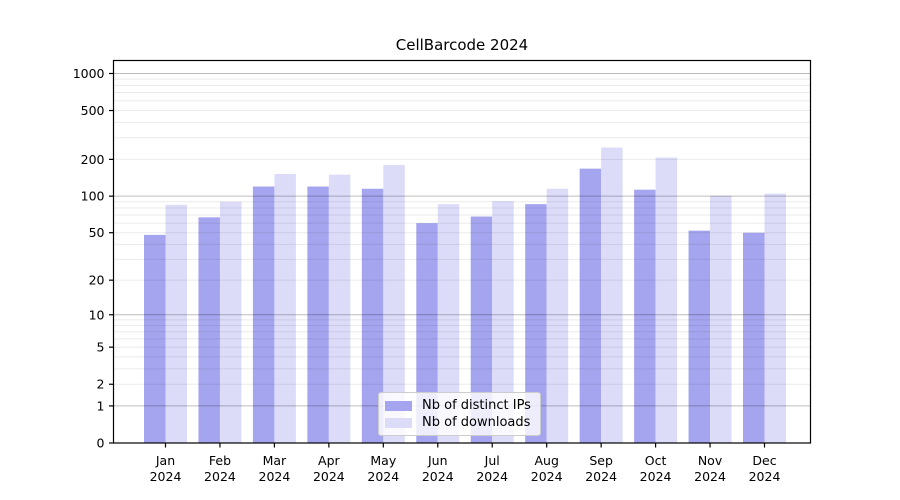  Describe the element at coordinates (503, 322) in the screenshot. I see `bar-downloads-jul` at that location.